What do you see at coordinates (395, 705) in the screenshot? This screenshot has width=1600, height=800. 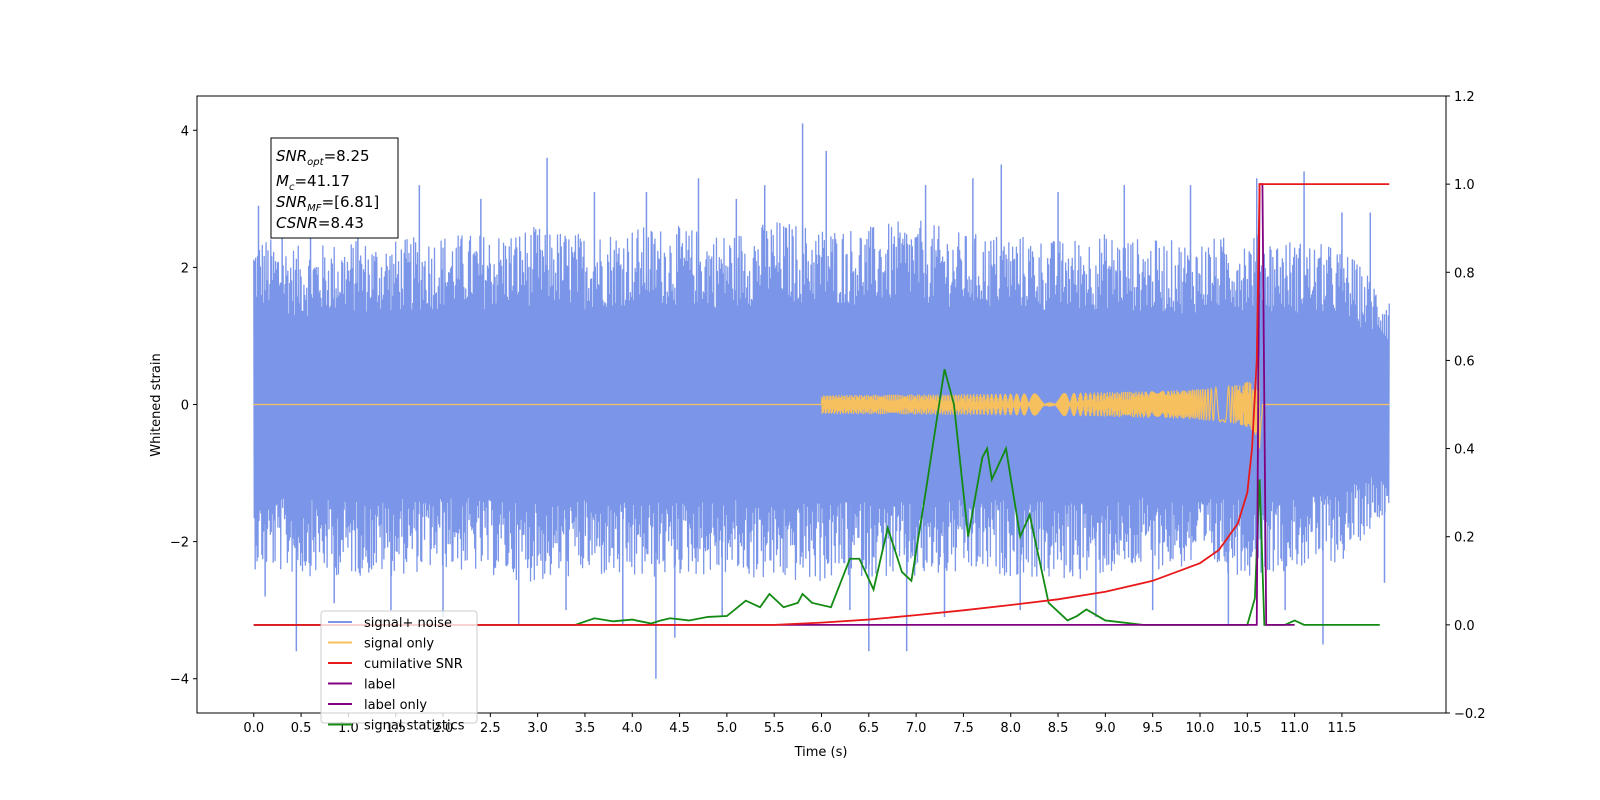 I see `legend-label: label only` at bounding box center [395, 705].